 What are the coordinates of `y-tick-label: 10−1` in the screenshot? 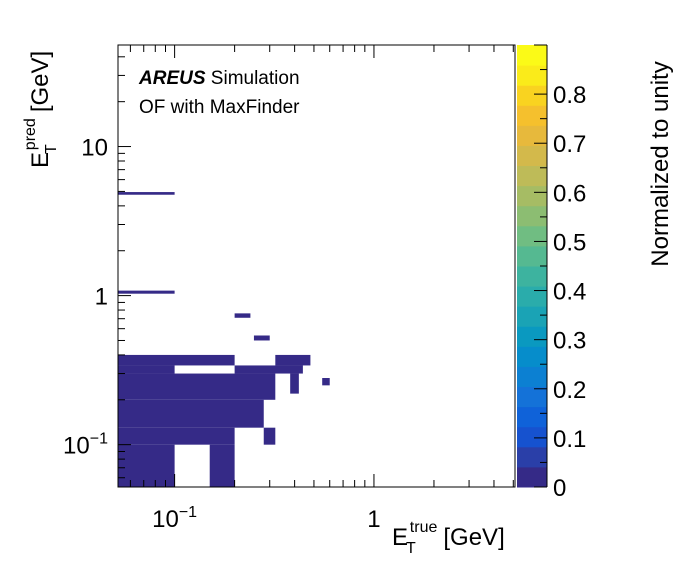 It's located at (85, 445).